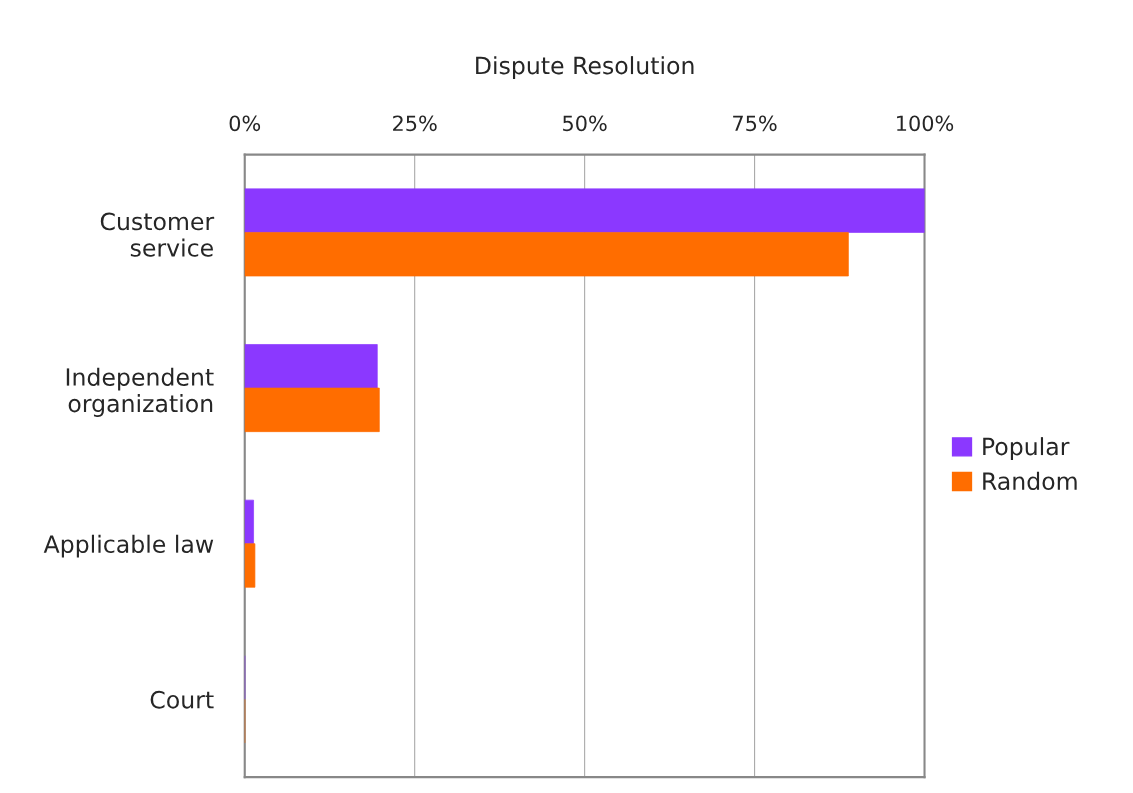 The image size is (1133, 793). Describe the element at coordinates (245, 123) in the screenshot. I see `x-tick-label: 0%` at that location.